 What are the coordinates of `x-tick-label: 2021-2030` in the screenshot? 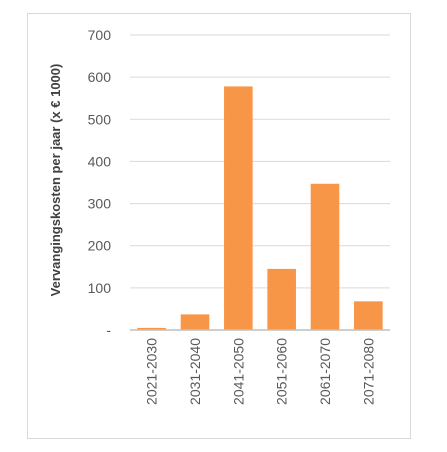 It's located at (152, 371).